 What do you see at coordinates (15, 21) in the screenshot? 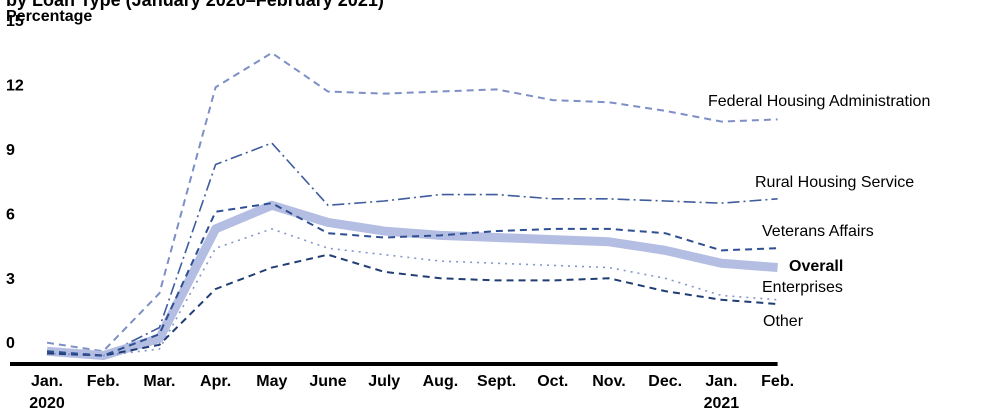
I see `y-tick-label: 15` at bounding box center [15, 21].